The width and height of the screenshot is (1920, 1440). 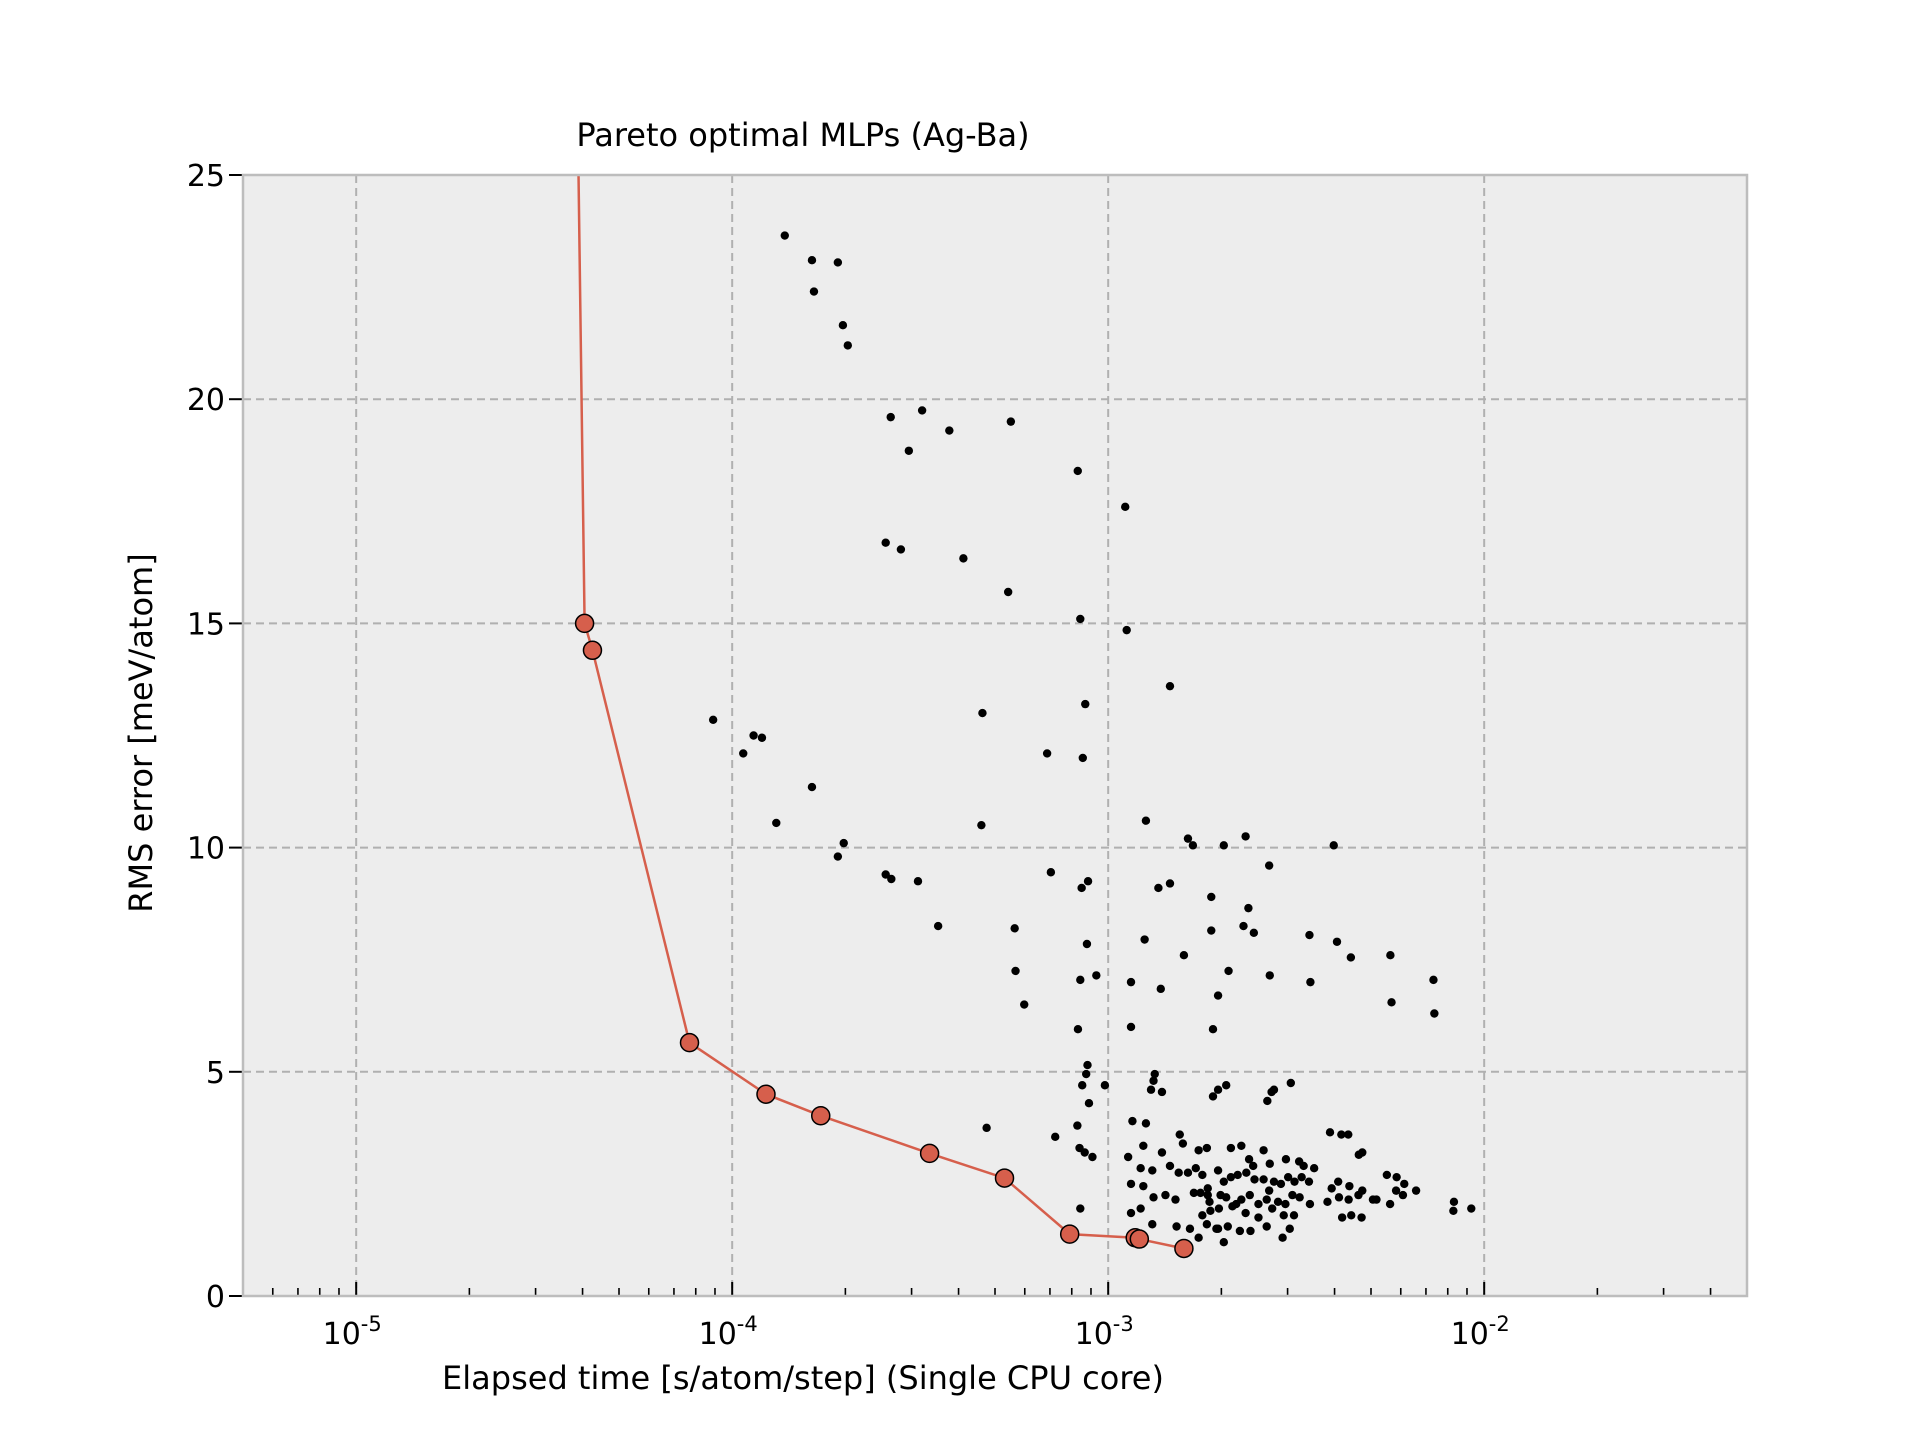 I want to click on x-tick-label-base: 10, so click(x=1094, y=1334).